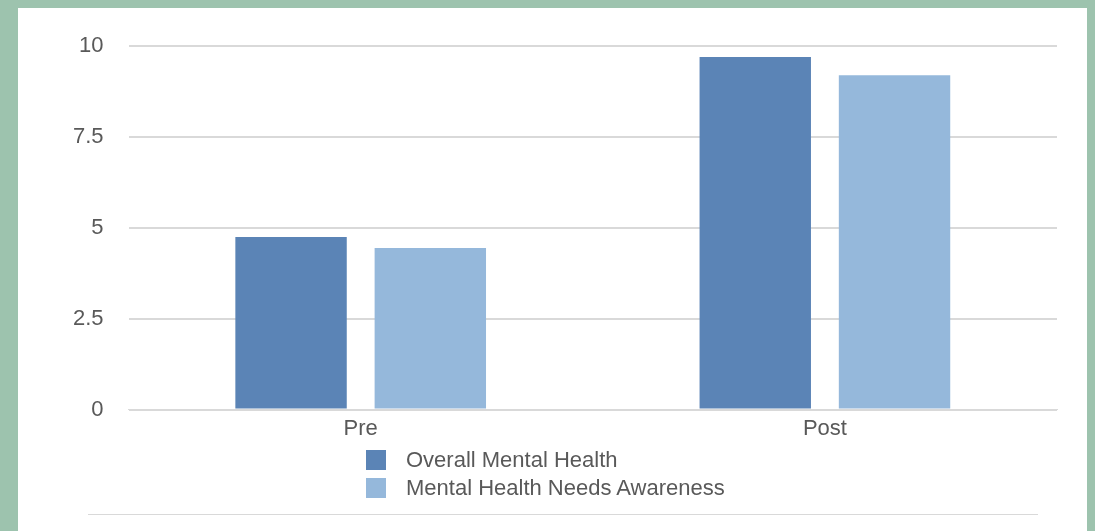  I want to click on y-tick-label: 7.5, so click(88, 136).